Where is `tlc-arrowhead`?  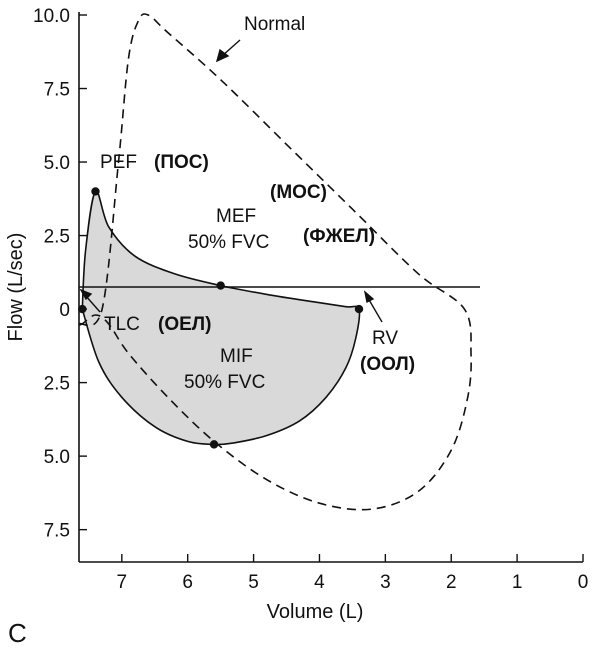
tlc-arrowhead is located at coordinates (86, 294).